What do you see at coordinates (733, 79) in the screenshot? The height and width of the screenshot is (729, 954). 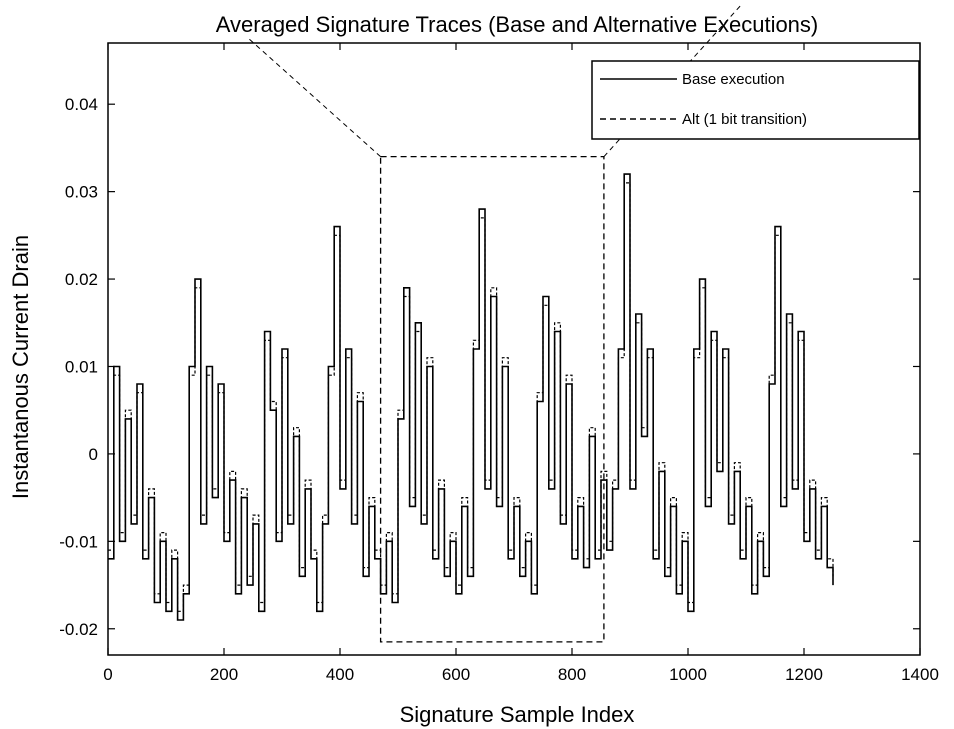 I see `legend-label-base: Base execution` at bounding box center [733, 79].